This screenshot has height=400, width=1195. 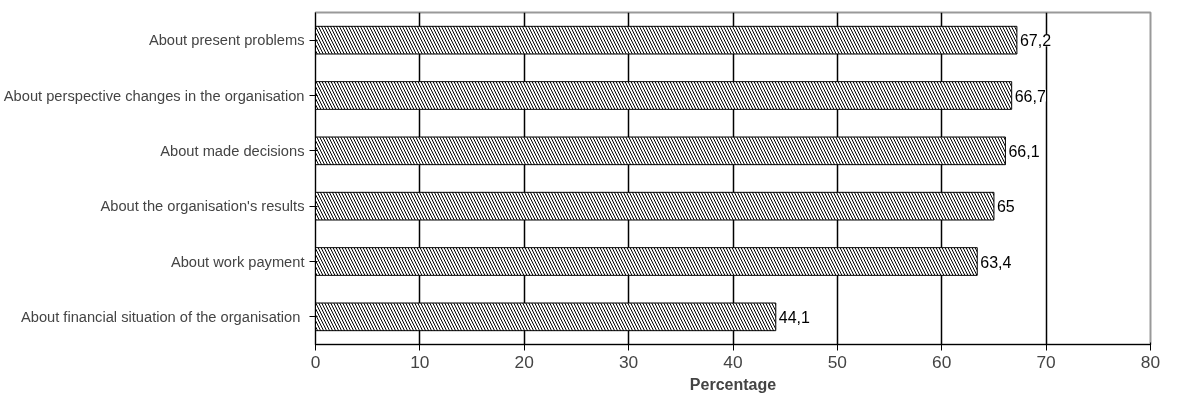 I want to click on x-tick-label: 40, so click(x=733, y=361).